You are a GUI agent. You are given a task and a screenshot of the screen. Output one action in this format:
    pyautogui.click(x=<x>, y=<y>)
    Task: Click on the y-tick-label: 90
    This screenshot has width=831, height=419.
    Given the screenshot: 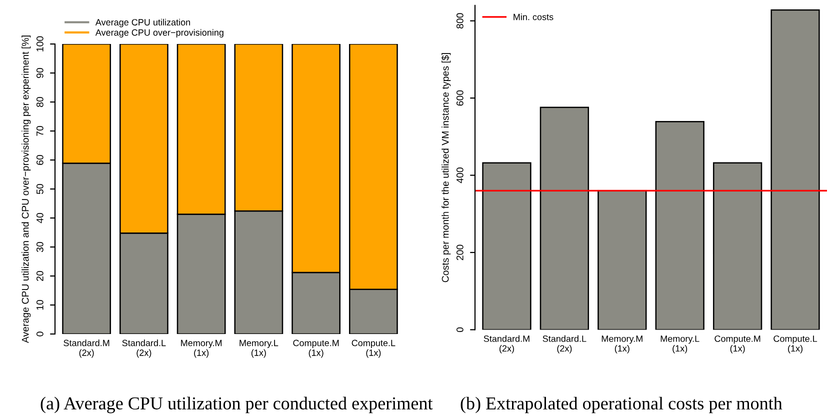 What is the action you would take?
    pyautogui.click(x=40, y=73)
    